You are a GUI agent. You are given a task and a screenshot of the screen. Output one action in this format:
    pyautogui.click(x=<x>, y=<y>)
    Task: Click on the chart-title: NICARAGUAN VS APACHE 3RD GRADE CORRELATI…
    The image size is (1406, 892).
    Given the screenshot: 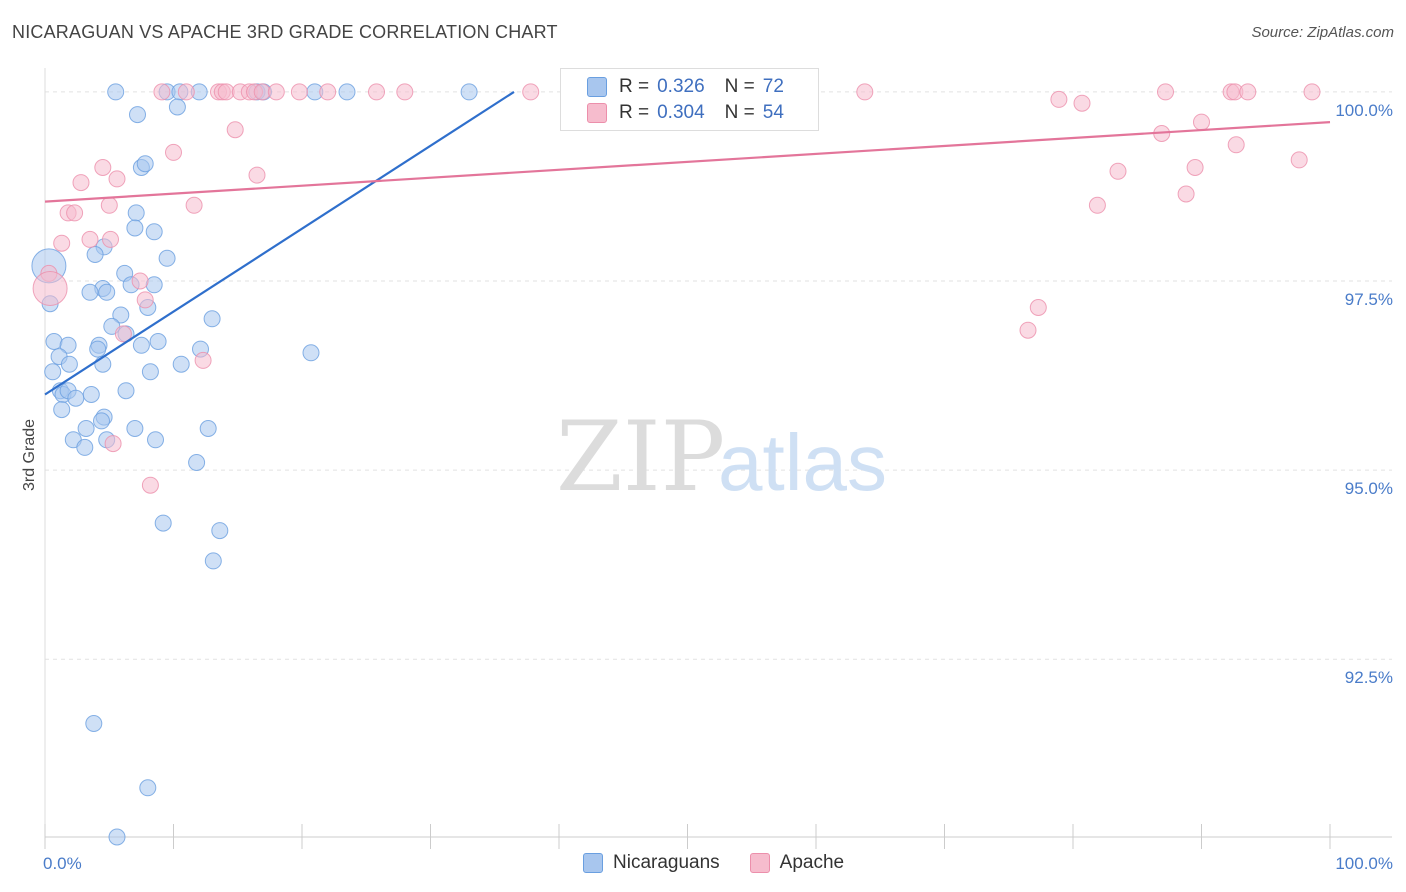 What is the action you would take?
    pyautogui.click(x=285, y=32)
    